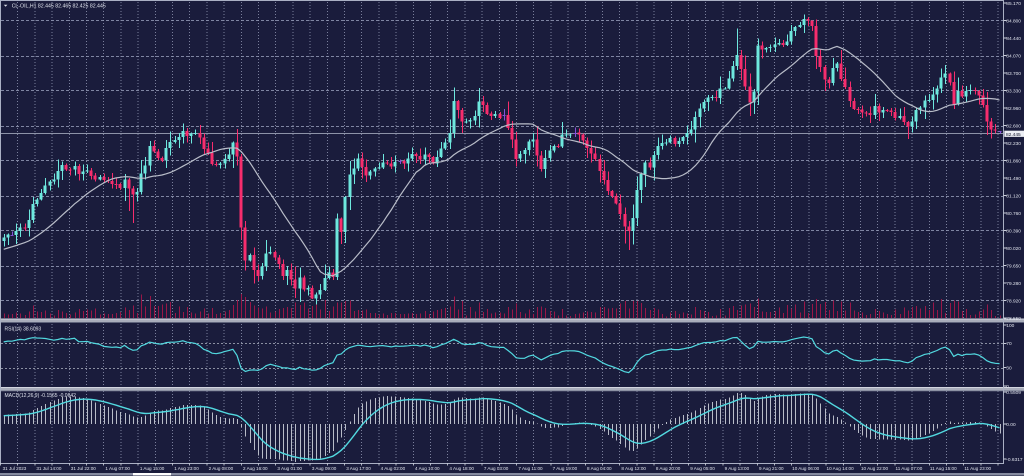  I want to click on svg-text: 11 Aug 23:00, so click(977, 468).